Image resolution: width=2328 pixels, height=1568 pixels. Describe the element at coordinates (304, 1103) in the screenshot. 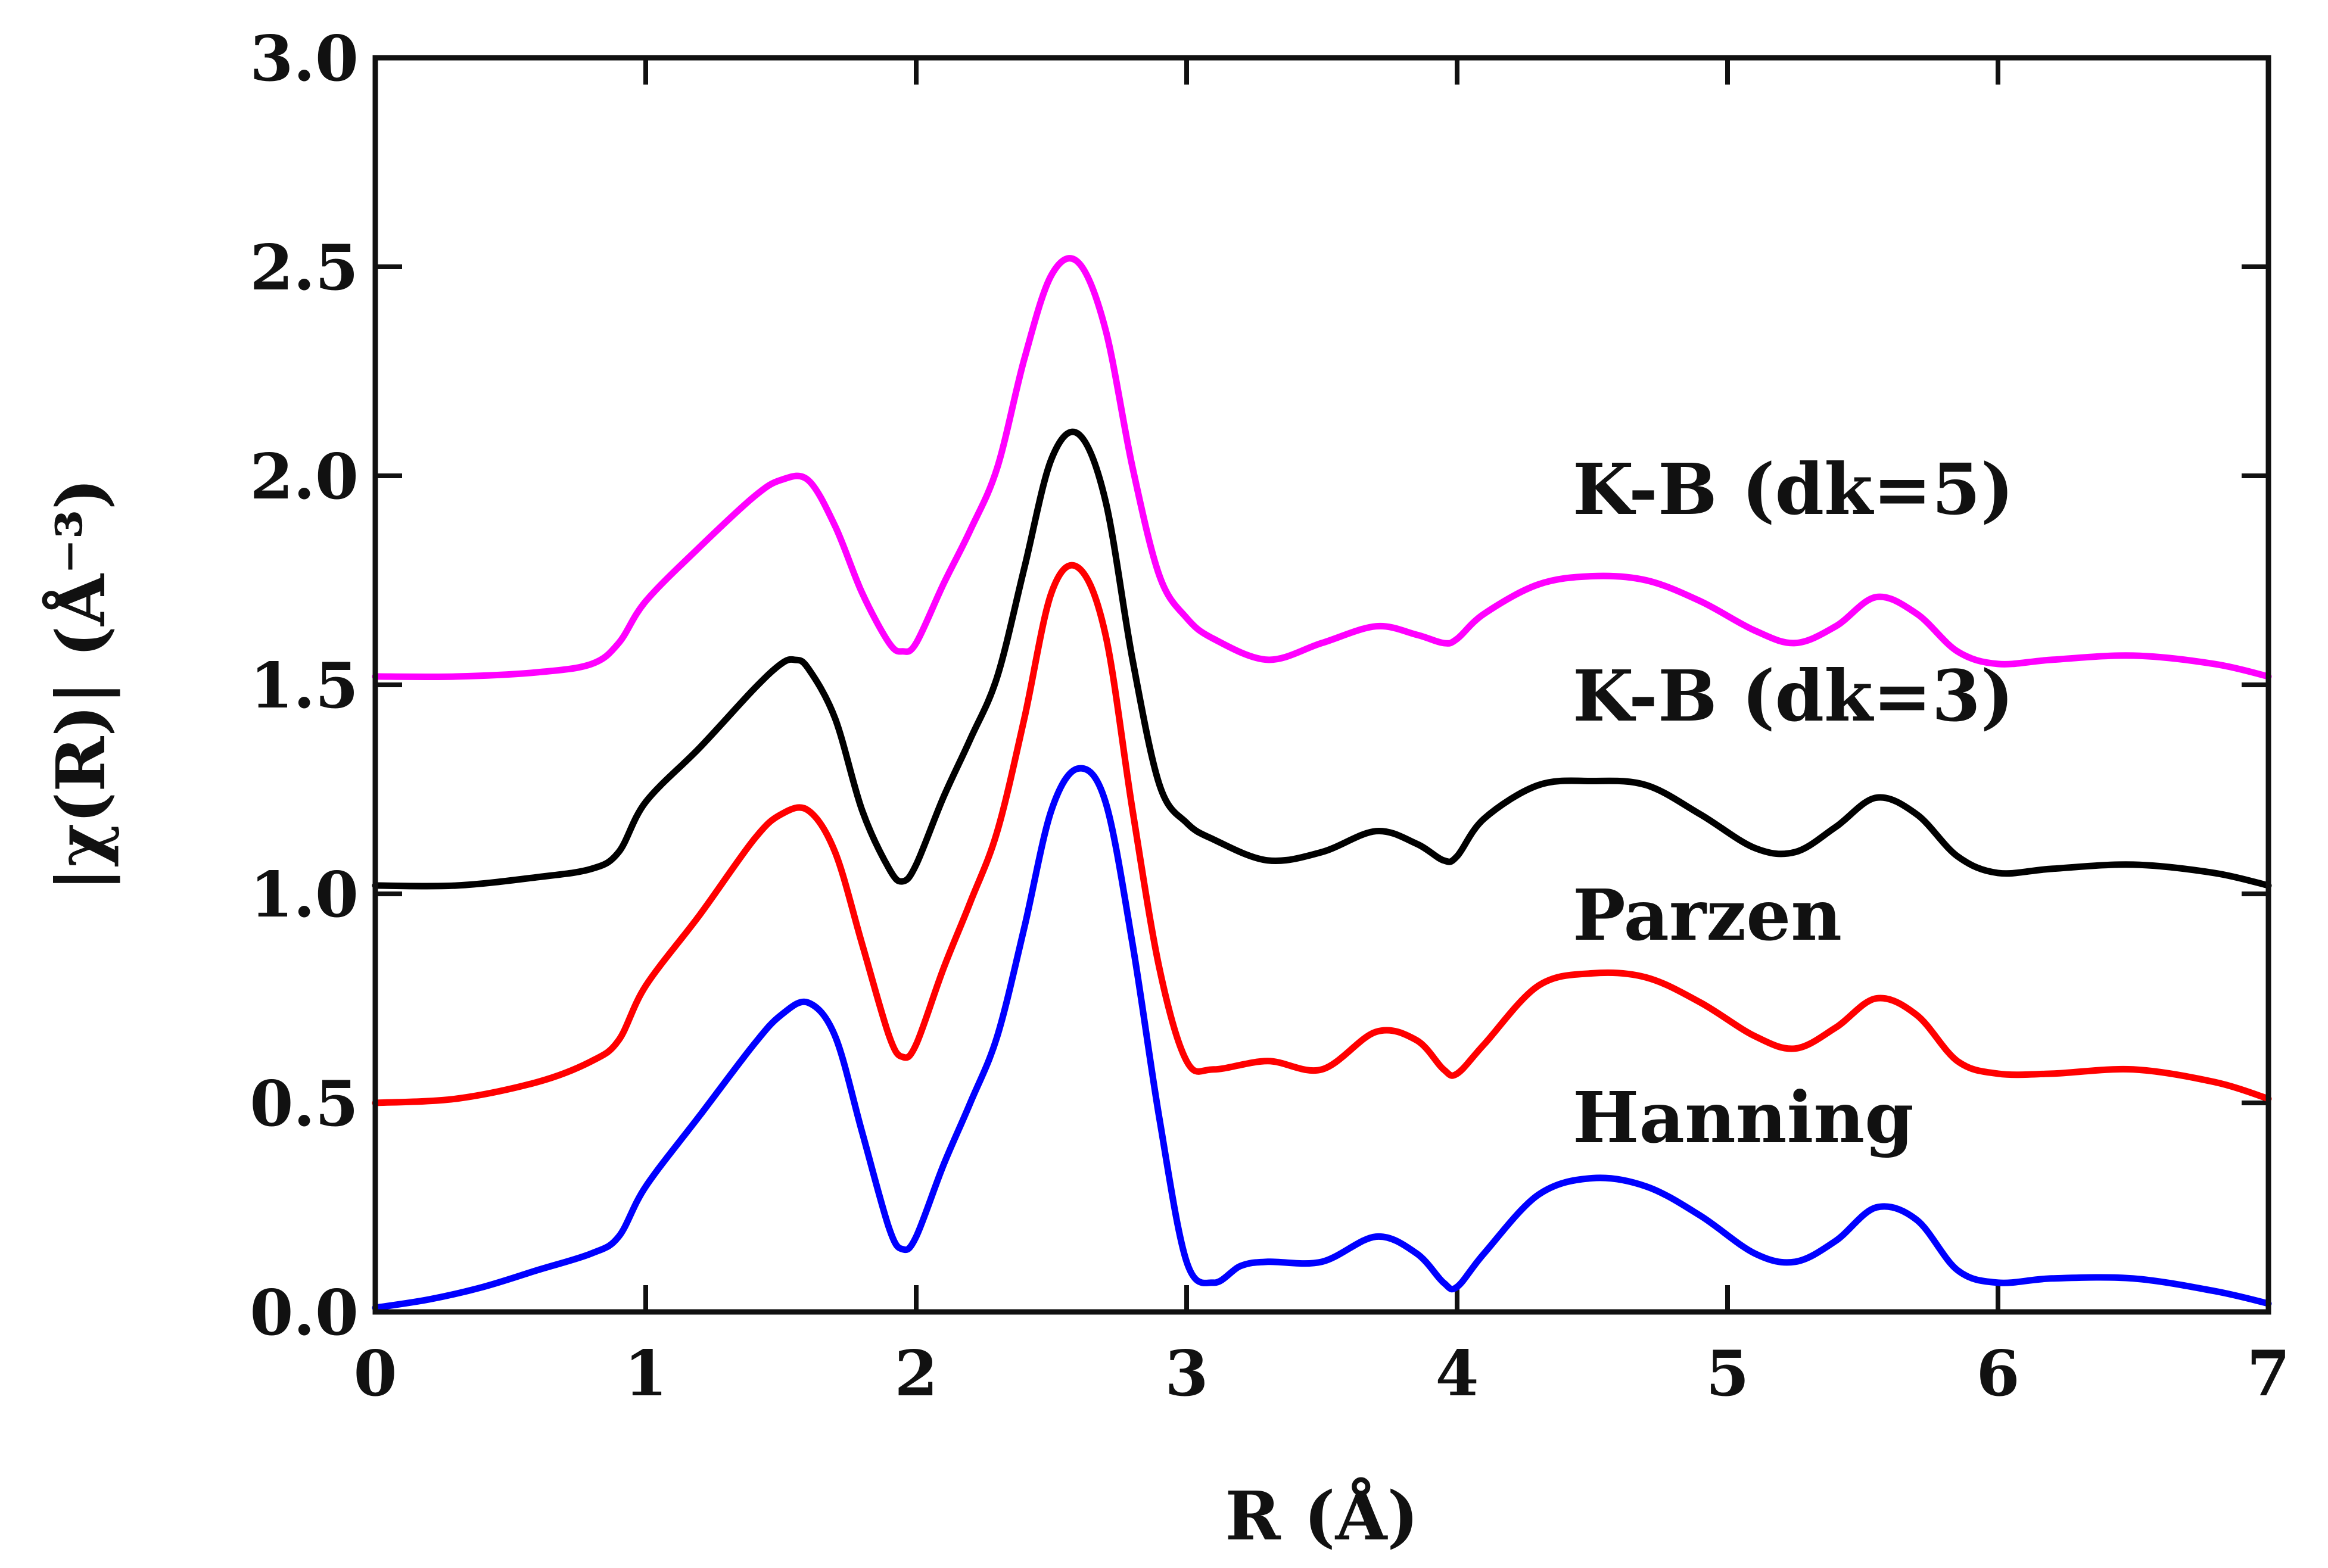

I see `y-tick-label-1: 0.5` at that location.